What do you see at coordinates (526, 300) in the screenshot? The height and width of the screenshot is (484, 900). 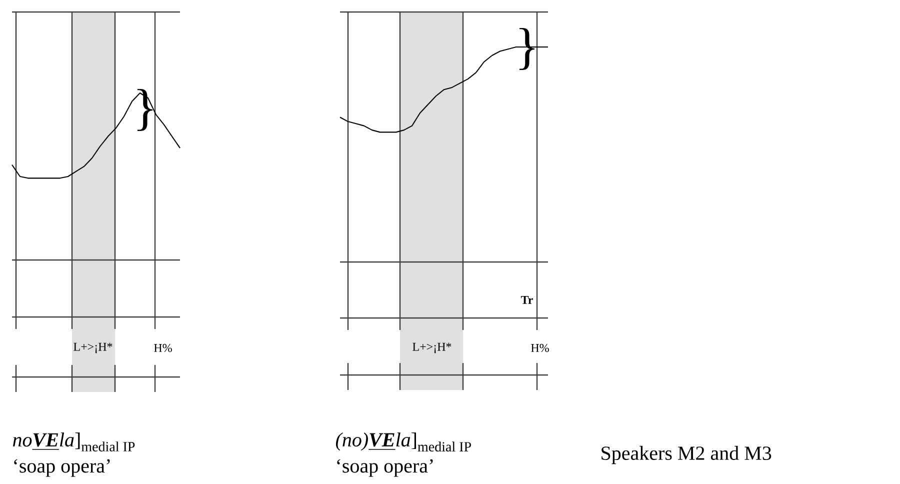 I see `text: Tr` at bounding box center [526, 300].